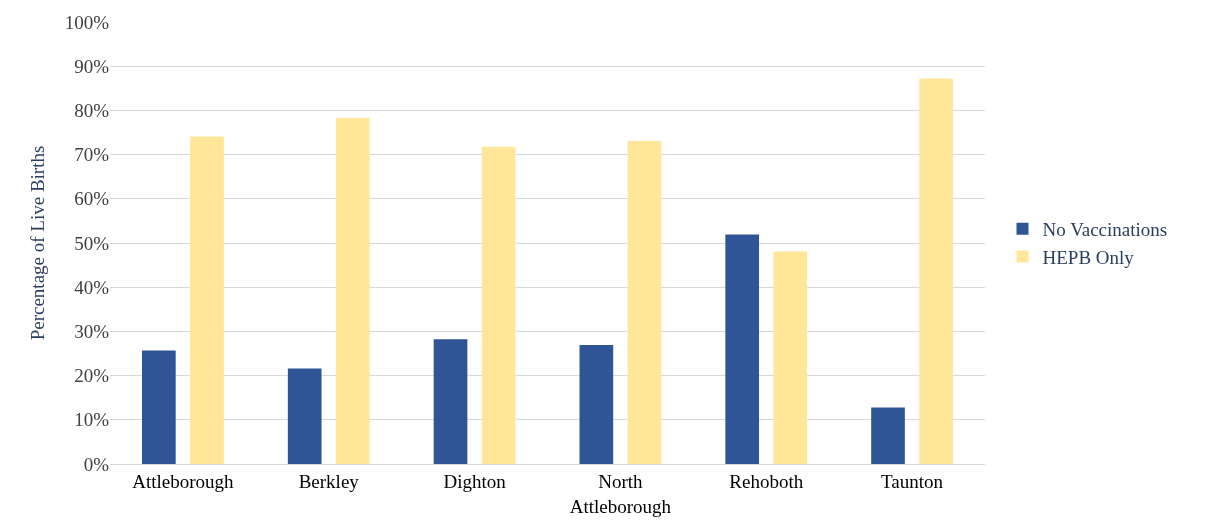 Image resolution: width=1205 pixels, height=529 pixels. I want to click on x-tick-label: Rehoboth, so click(766, 481).